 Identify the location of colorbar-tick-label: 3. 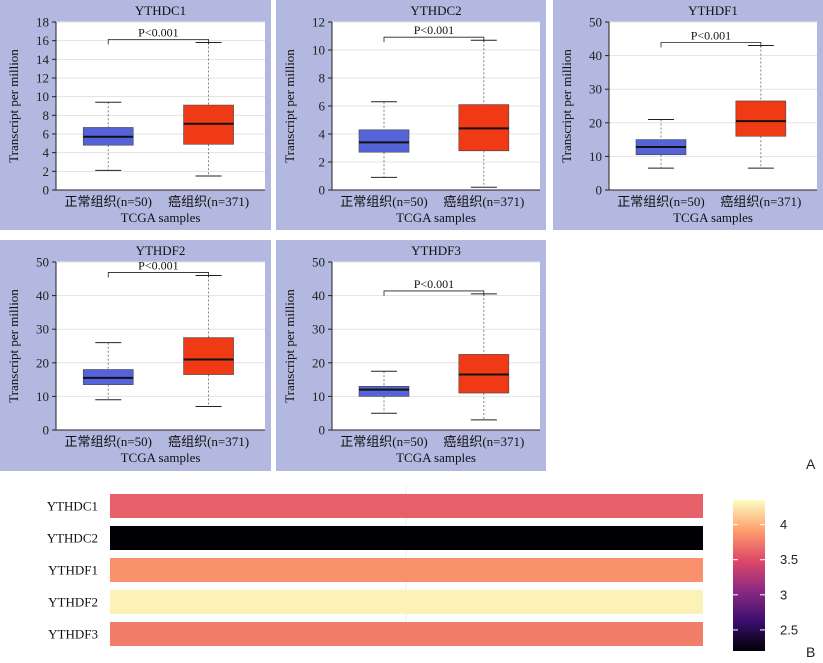
(783, 594).